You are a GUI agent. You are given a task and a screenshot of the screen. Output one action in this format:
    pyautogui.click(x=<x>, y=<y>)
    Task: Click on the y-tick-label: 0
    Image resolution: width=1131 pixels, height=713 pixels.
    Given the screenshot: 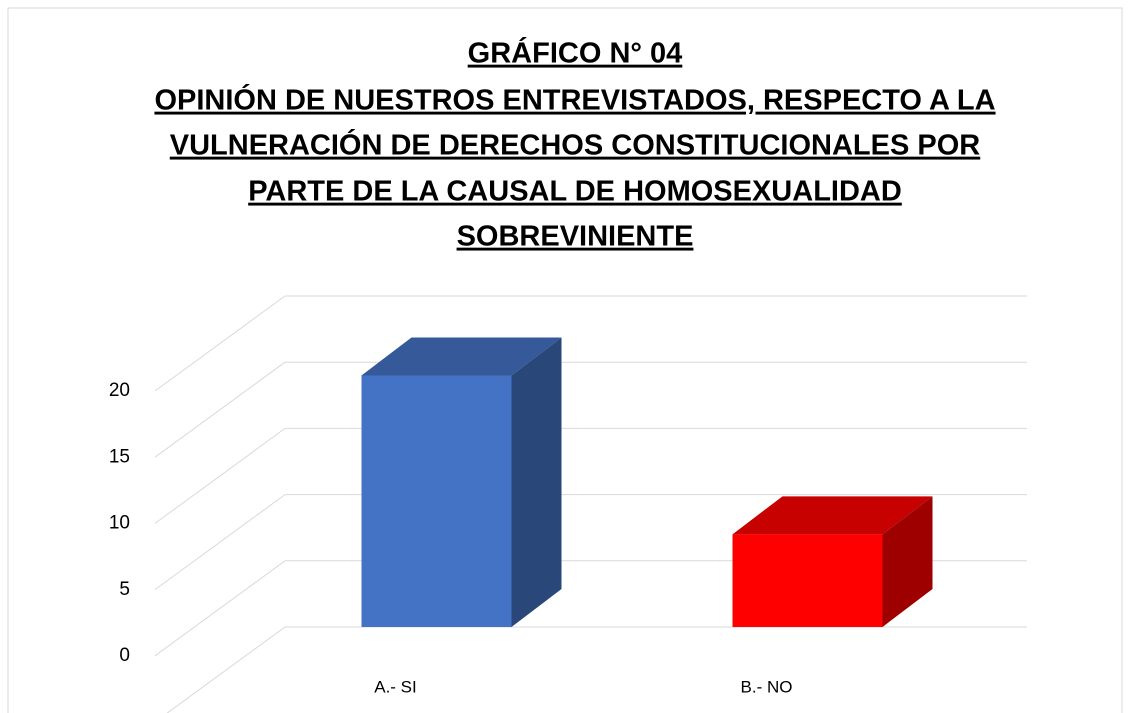 What is the action you would take?
    pyautogui.click(x=124, y=655)
    